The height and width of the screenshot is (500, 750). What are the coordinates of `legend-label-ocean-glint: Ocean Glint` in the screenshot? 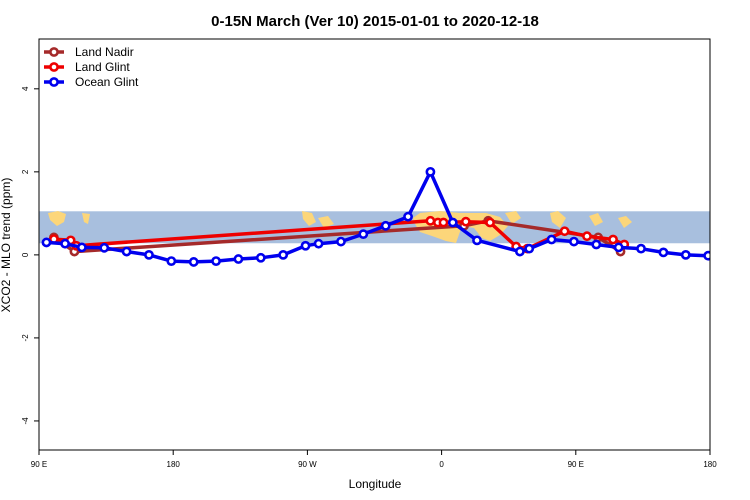 It's located at (107, 82).